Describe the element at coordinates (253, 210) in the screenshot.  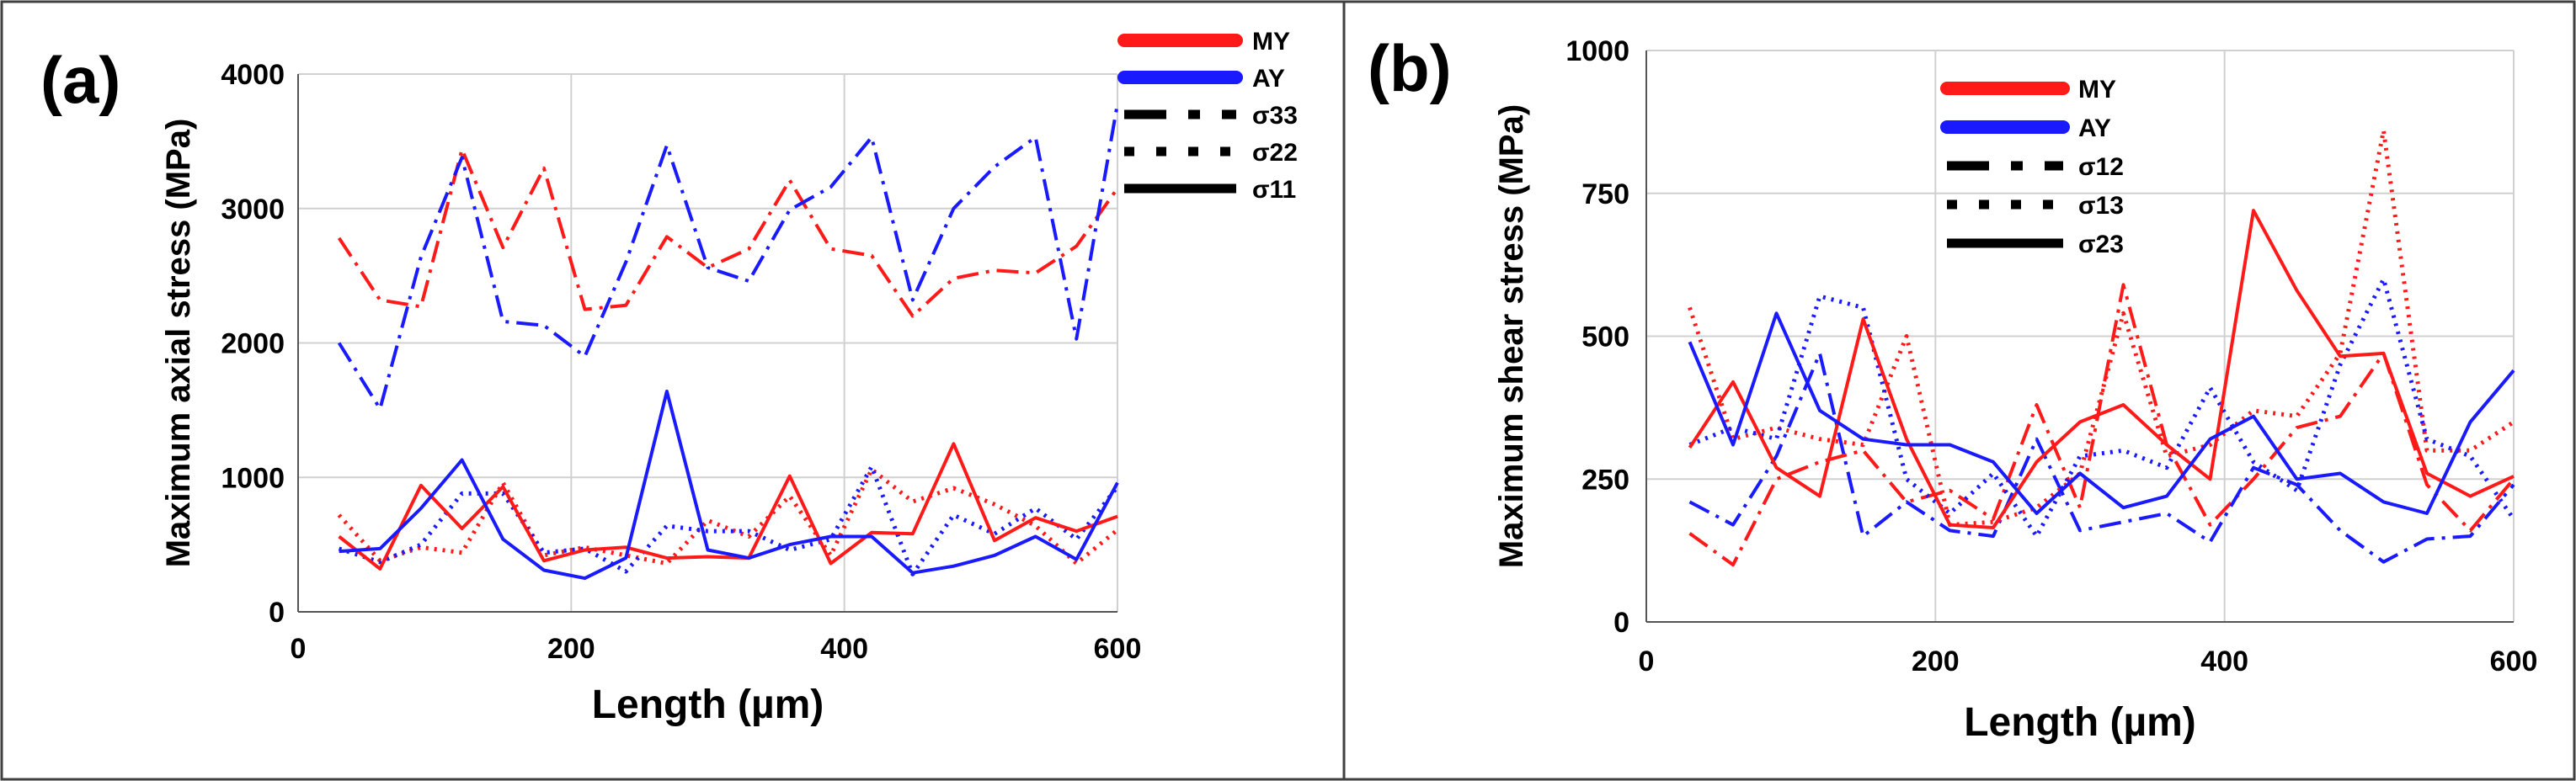
I see `y-tick-label: 3000` at that location.